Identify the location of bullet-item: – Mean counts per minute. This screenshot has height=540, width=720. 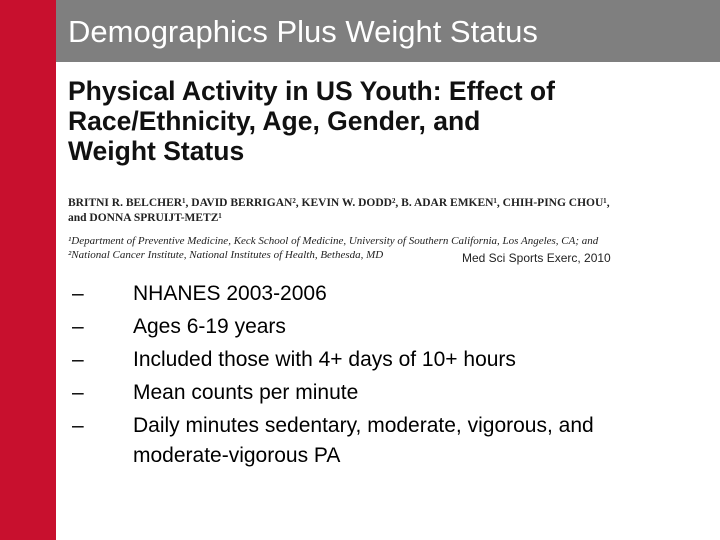
(372, 392).